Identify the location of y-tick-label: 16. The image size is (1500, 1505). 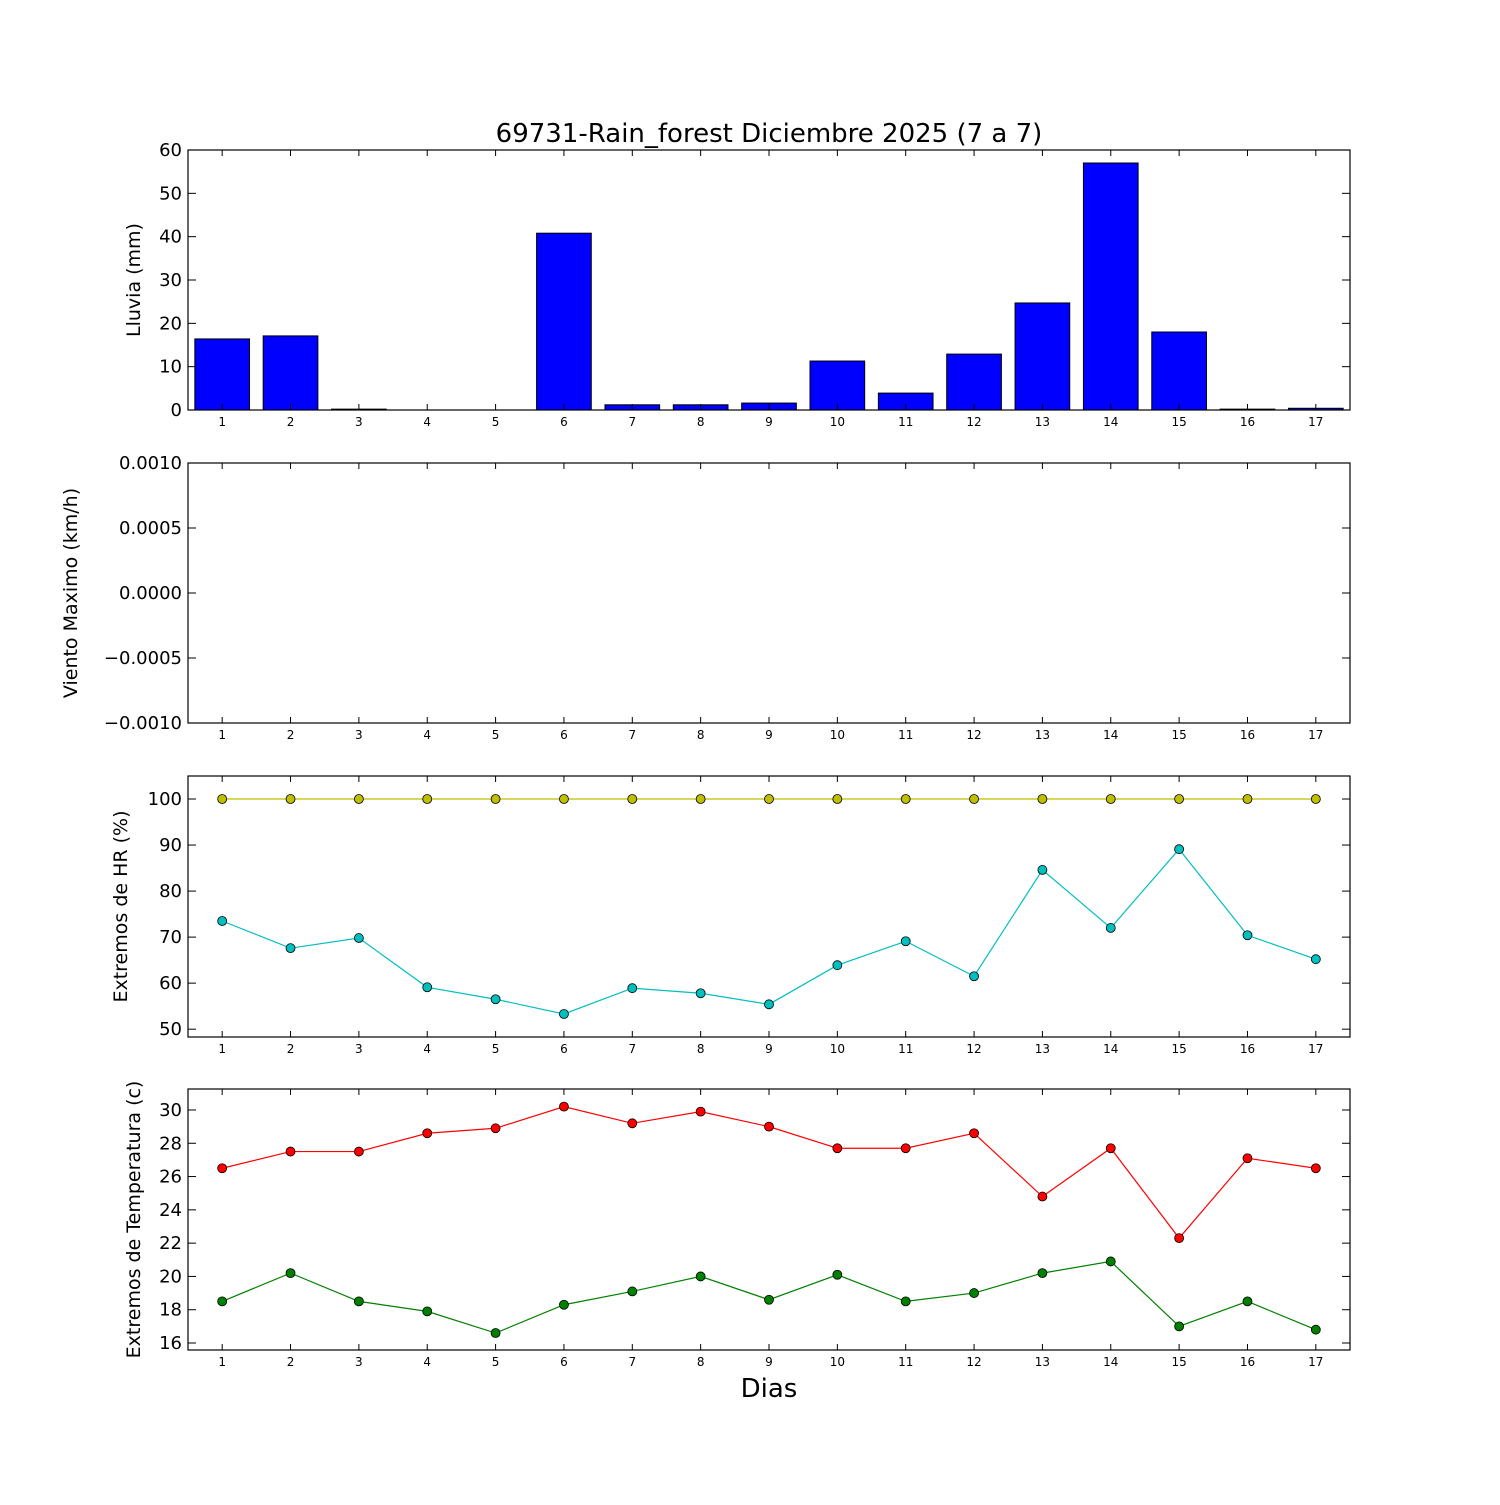
(170, 1343).